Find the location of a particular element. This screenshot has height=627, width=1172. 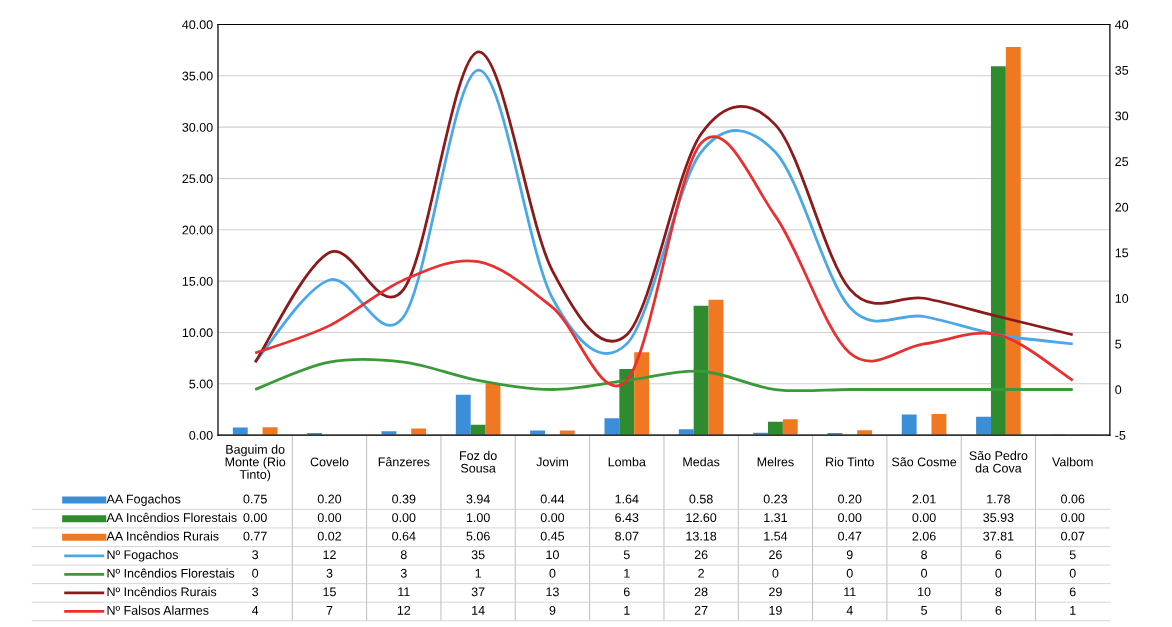

data-label: 1.78 is located at coordinates (999, 499).